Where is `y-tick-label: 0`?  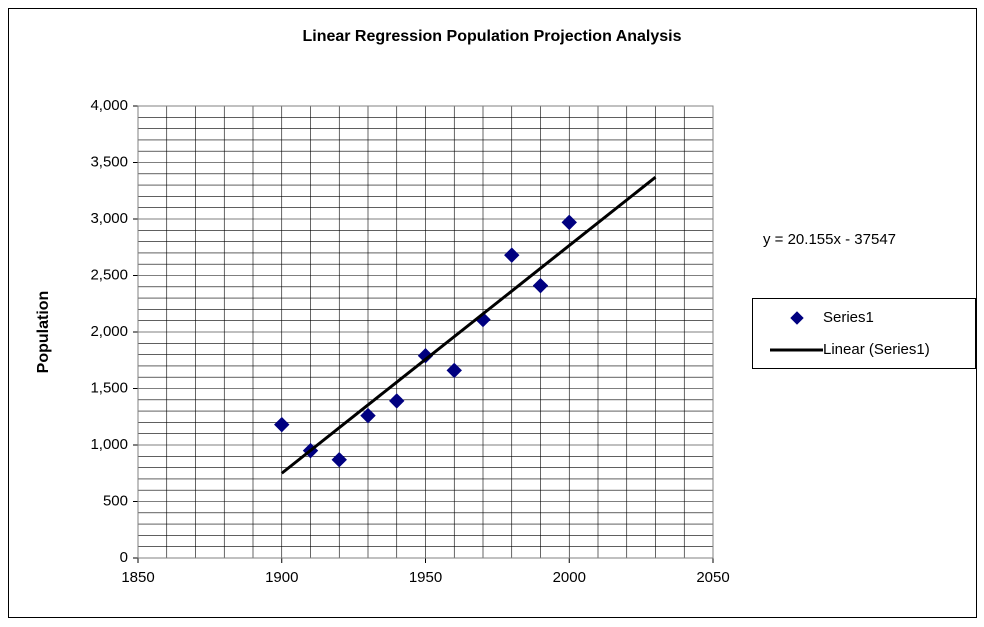 y-tick-label: 0 is located at coordinates (124, 557).